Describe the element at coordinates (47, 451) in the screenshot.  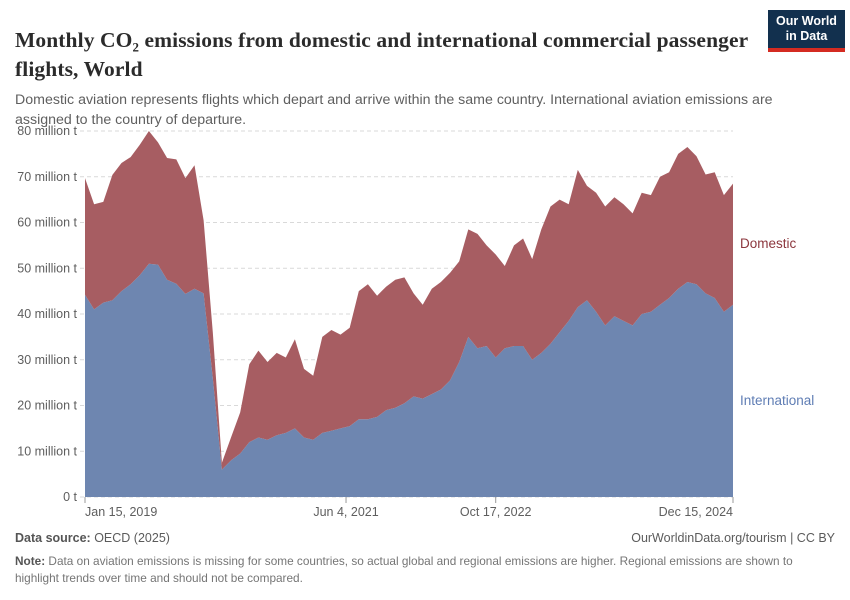
I see `y-axis-tick-label: 10 million t` at that location.